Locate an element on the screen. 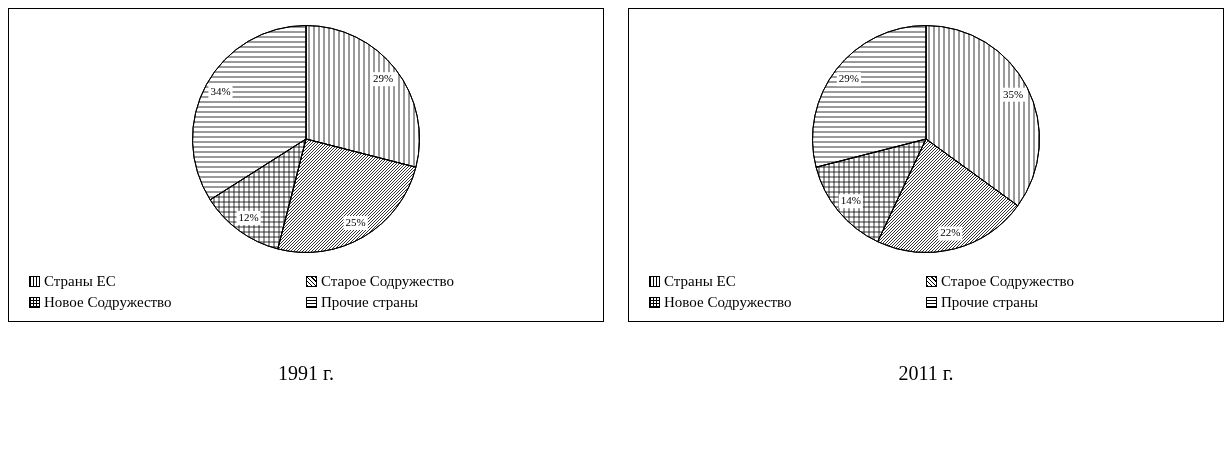 The width and height of the screenshot is (1232, 467). data-label: 14% is located at coordinates (850, 200).